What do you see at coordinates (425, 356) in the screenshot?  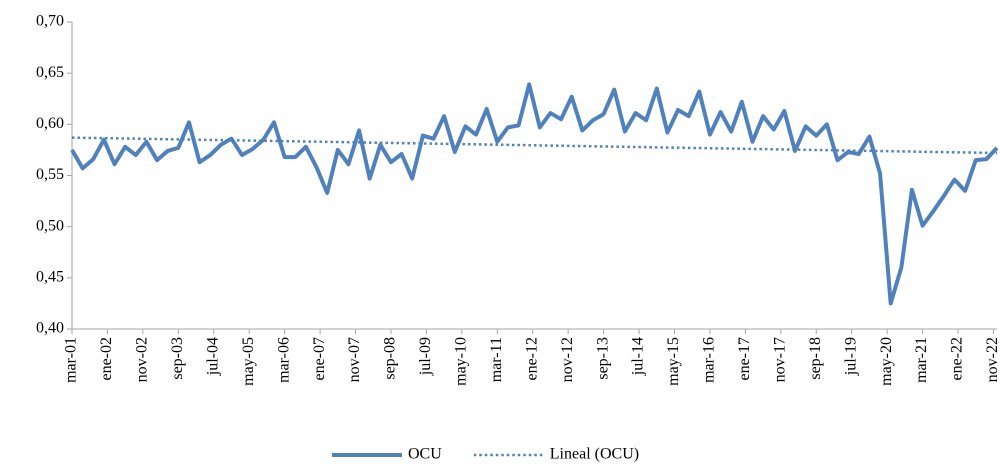 I see `x-tick-label: jul-09` at bounding box center [425, 356].